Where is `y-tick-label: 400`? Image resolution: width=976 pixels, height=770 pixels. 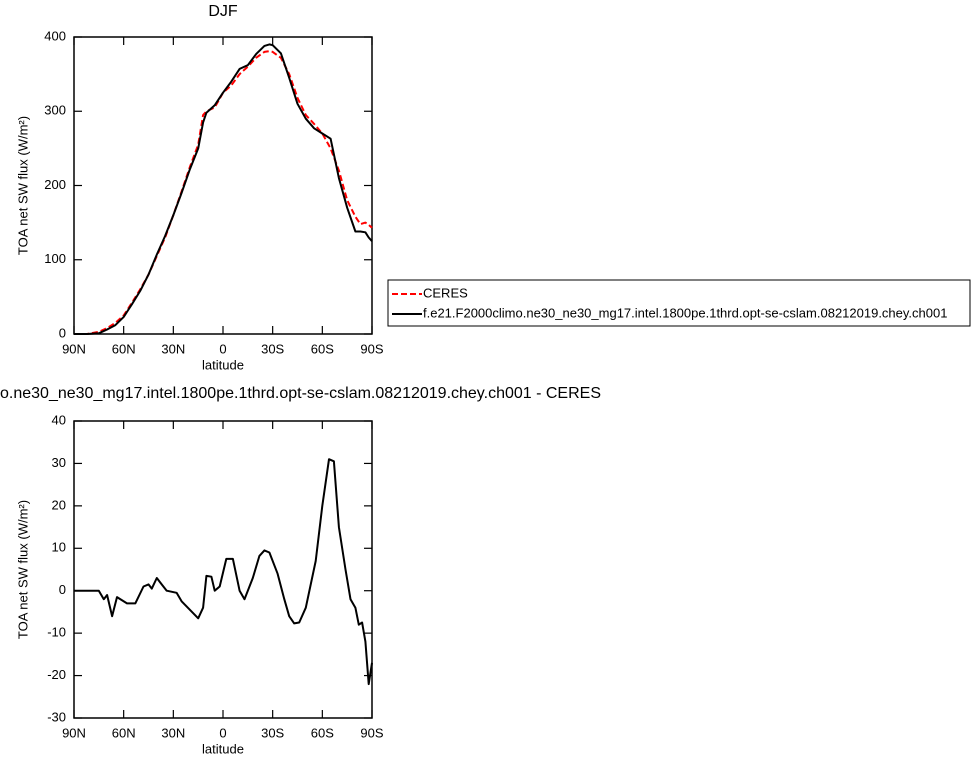
y-tick-label: 400 is located at coordinates (55, 35).